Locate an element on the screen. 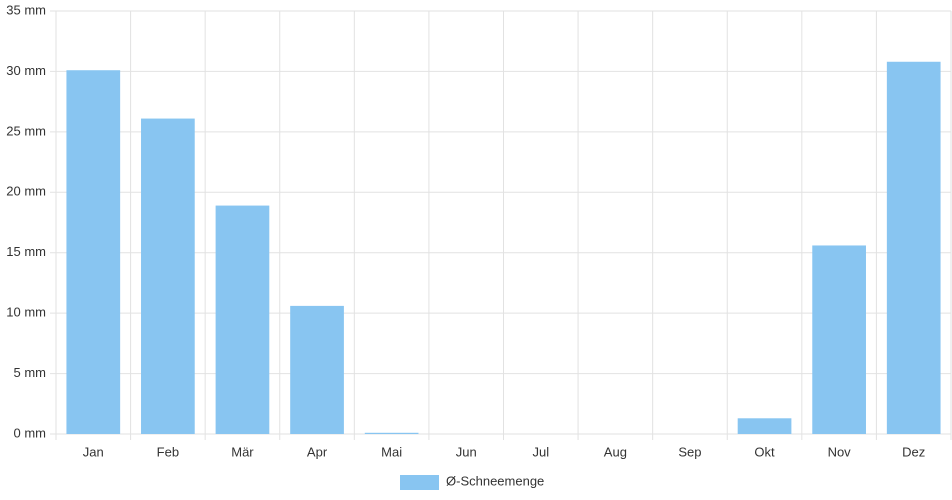  legend-label: Ø-Schneemenge is located at coordinates (495, 480).